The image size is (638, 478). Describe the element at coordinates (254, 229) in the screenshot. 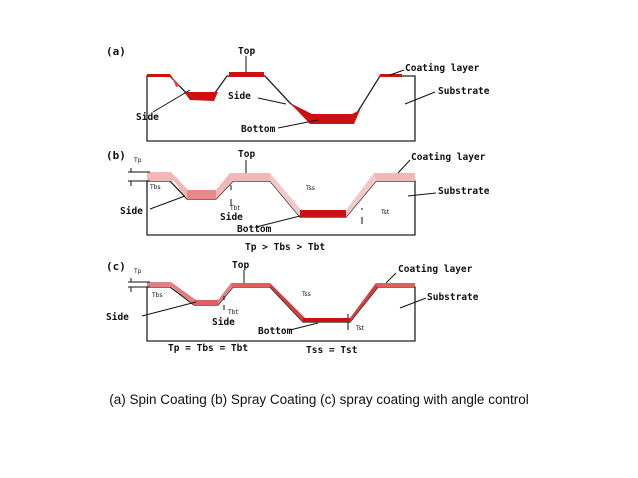

I see `panel-b-bottom-label: Bottom` at that location.